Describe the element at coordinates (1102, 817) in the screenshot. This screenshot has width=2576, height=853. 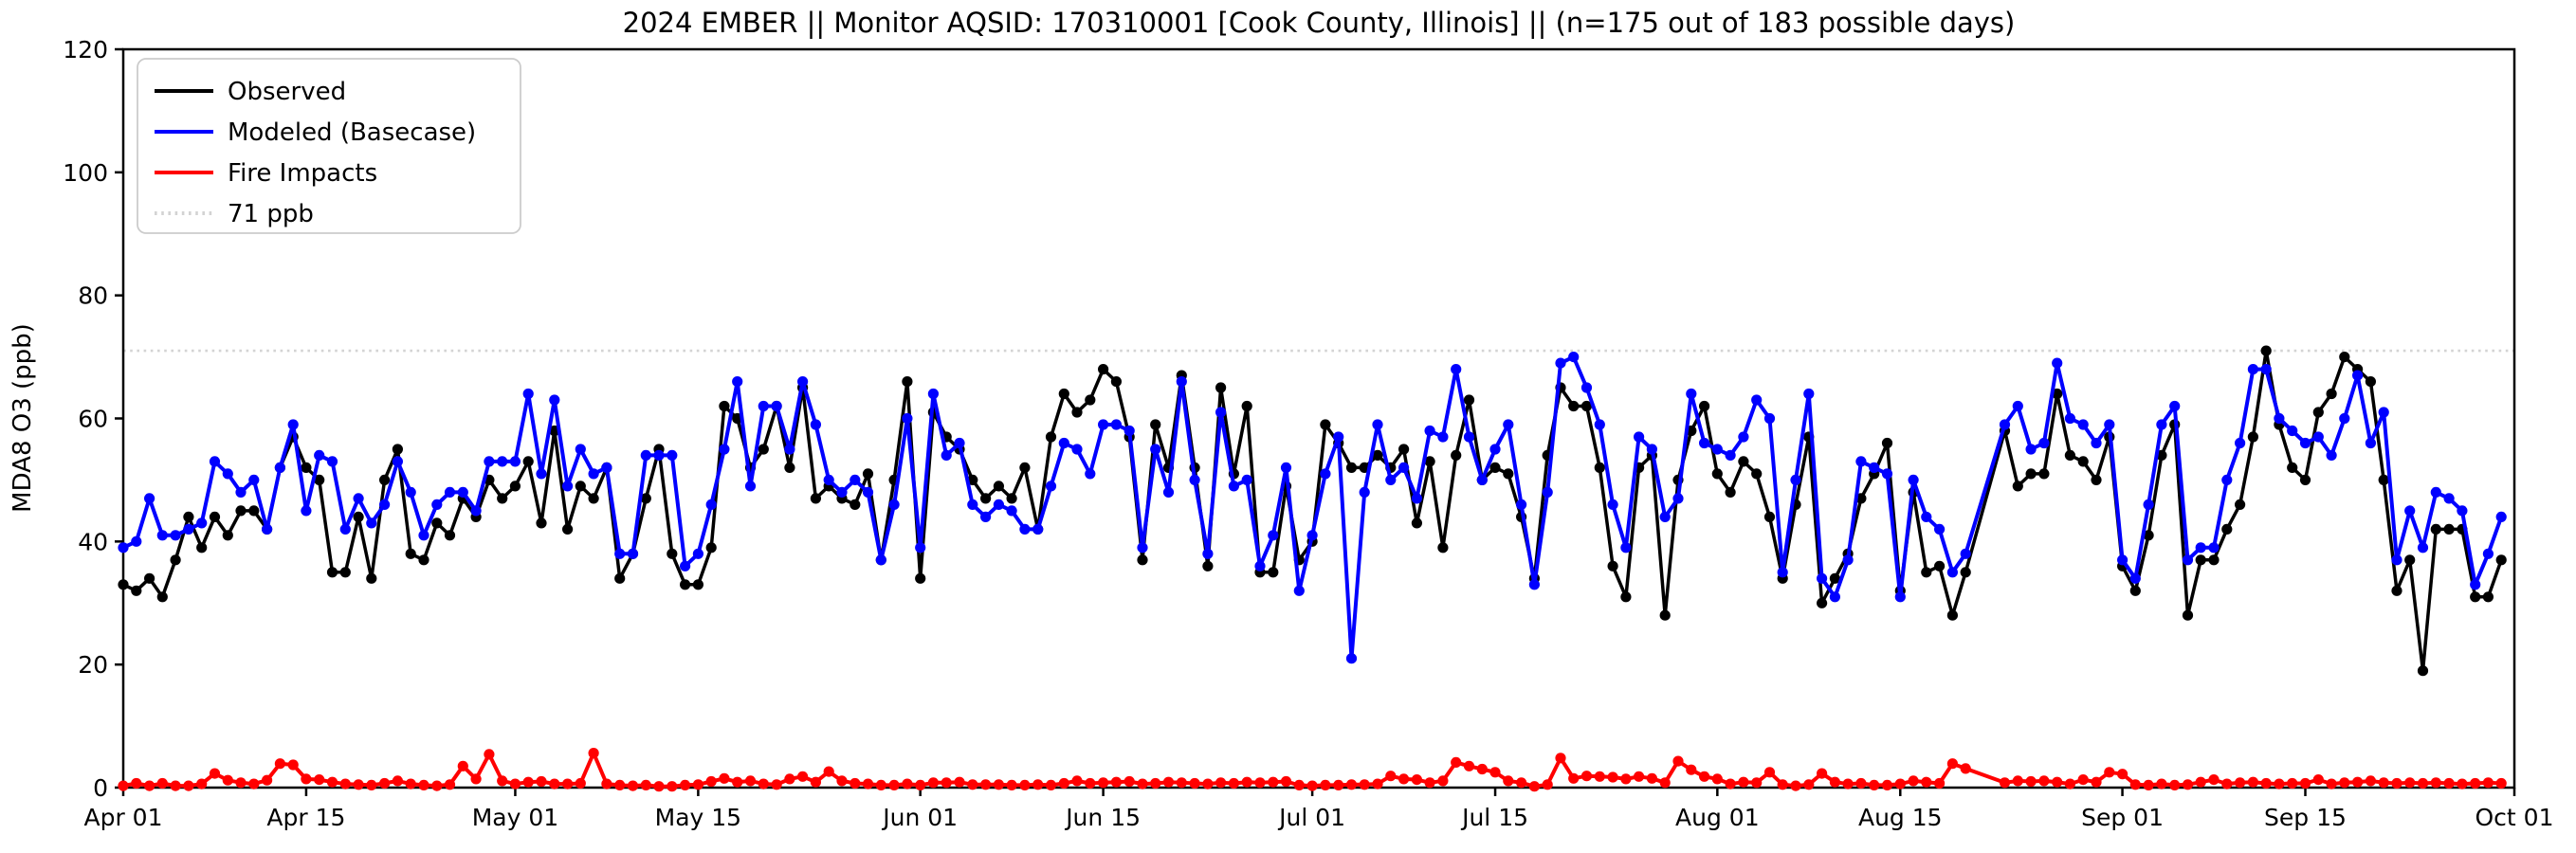
I see `x-tick-label: Jun 15` at that location.